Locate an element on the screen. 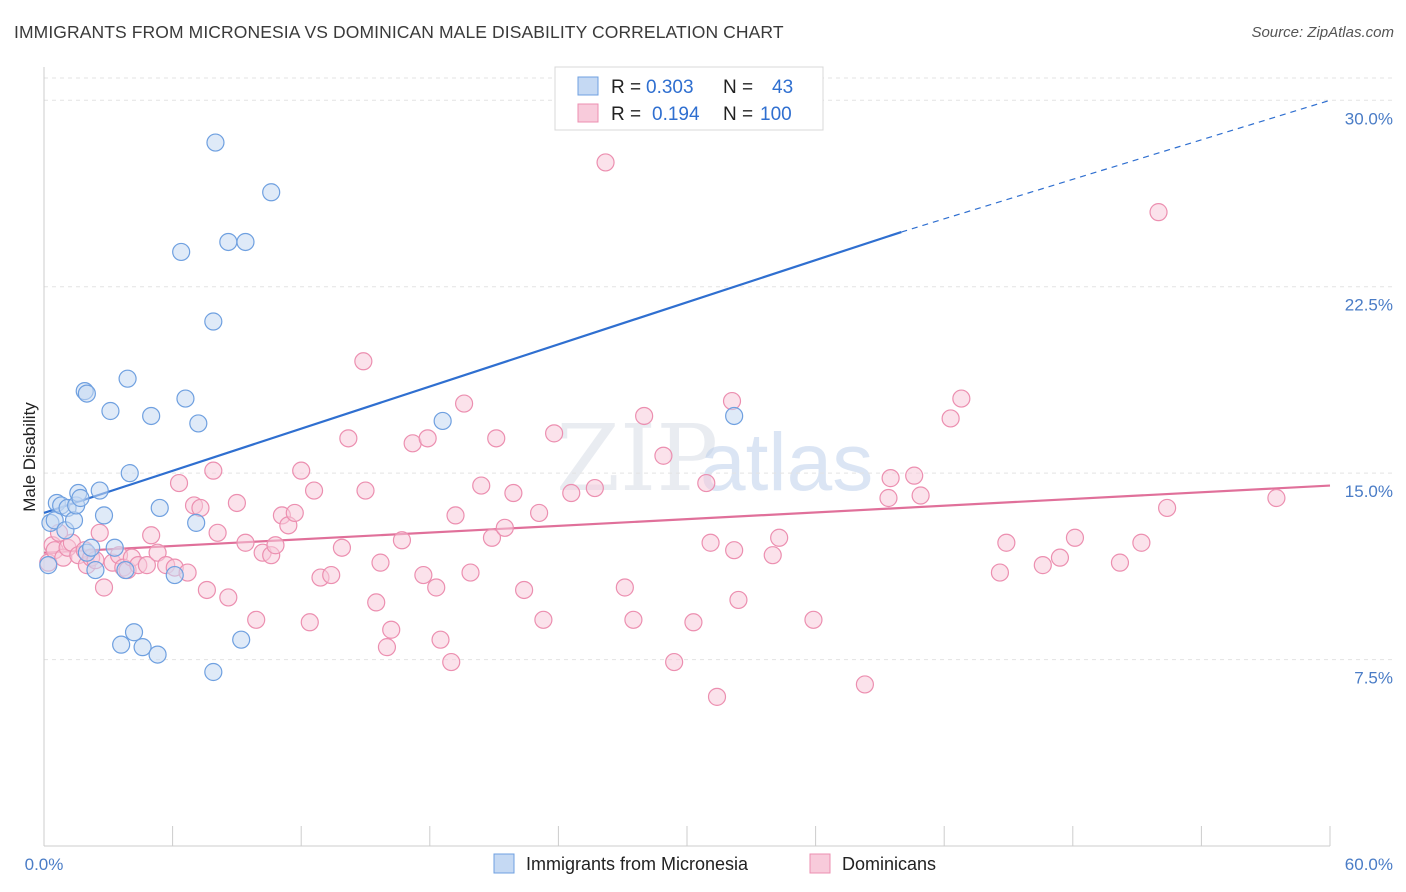 This screenshot has width=1406, height=892. series-label-micronesia: Immigrants from Micronesia is located at coordinates (637, 864).